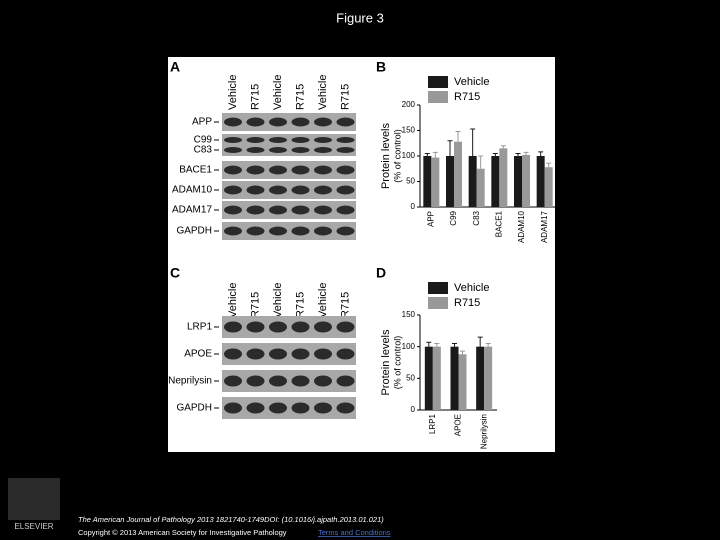 The height and width of the screenshot is (540, 720). I want to click on row-label: C83, so click(203, 150).